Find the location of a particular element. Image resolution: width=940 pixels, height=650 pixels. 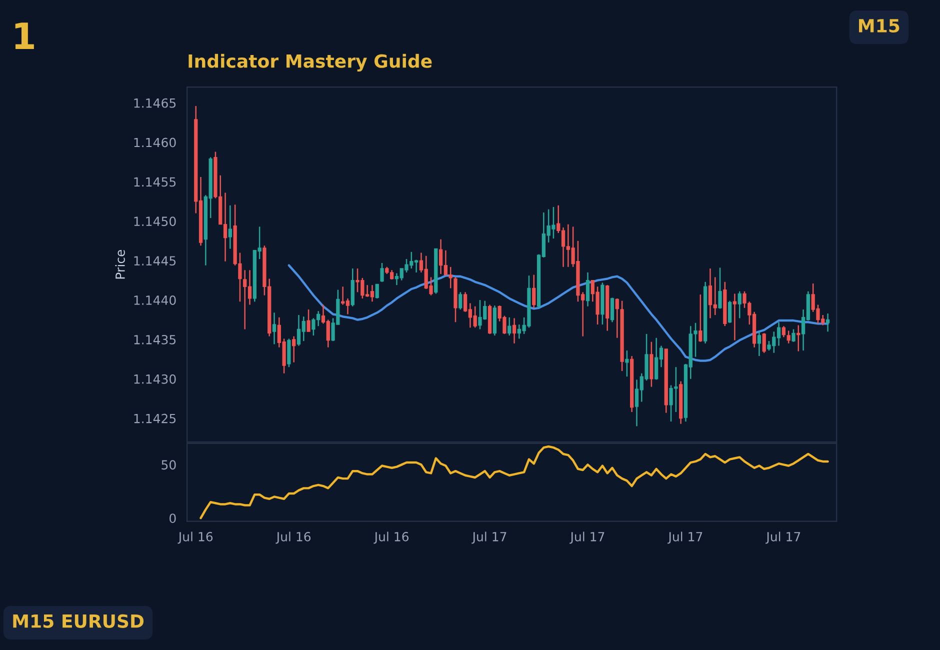

chart-title: Indicator Mastery Guide is located at coordinates (310, 63).